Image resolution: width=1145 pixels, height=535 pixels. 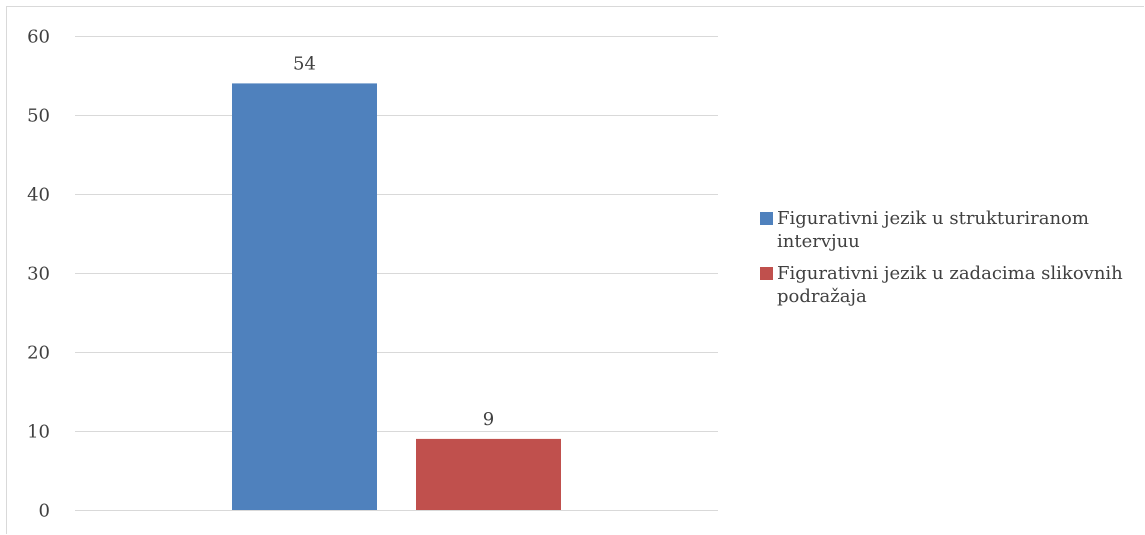 I want to click on y-tick-label-10: 10, so click(x=38, y=432).